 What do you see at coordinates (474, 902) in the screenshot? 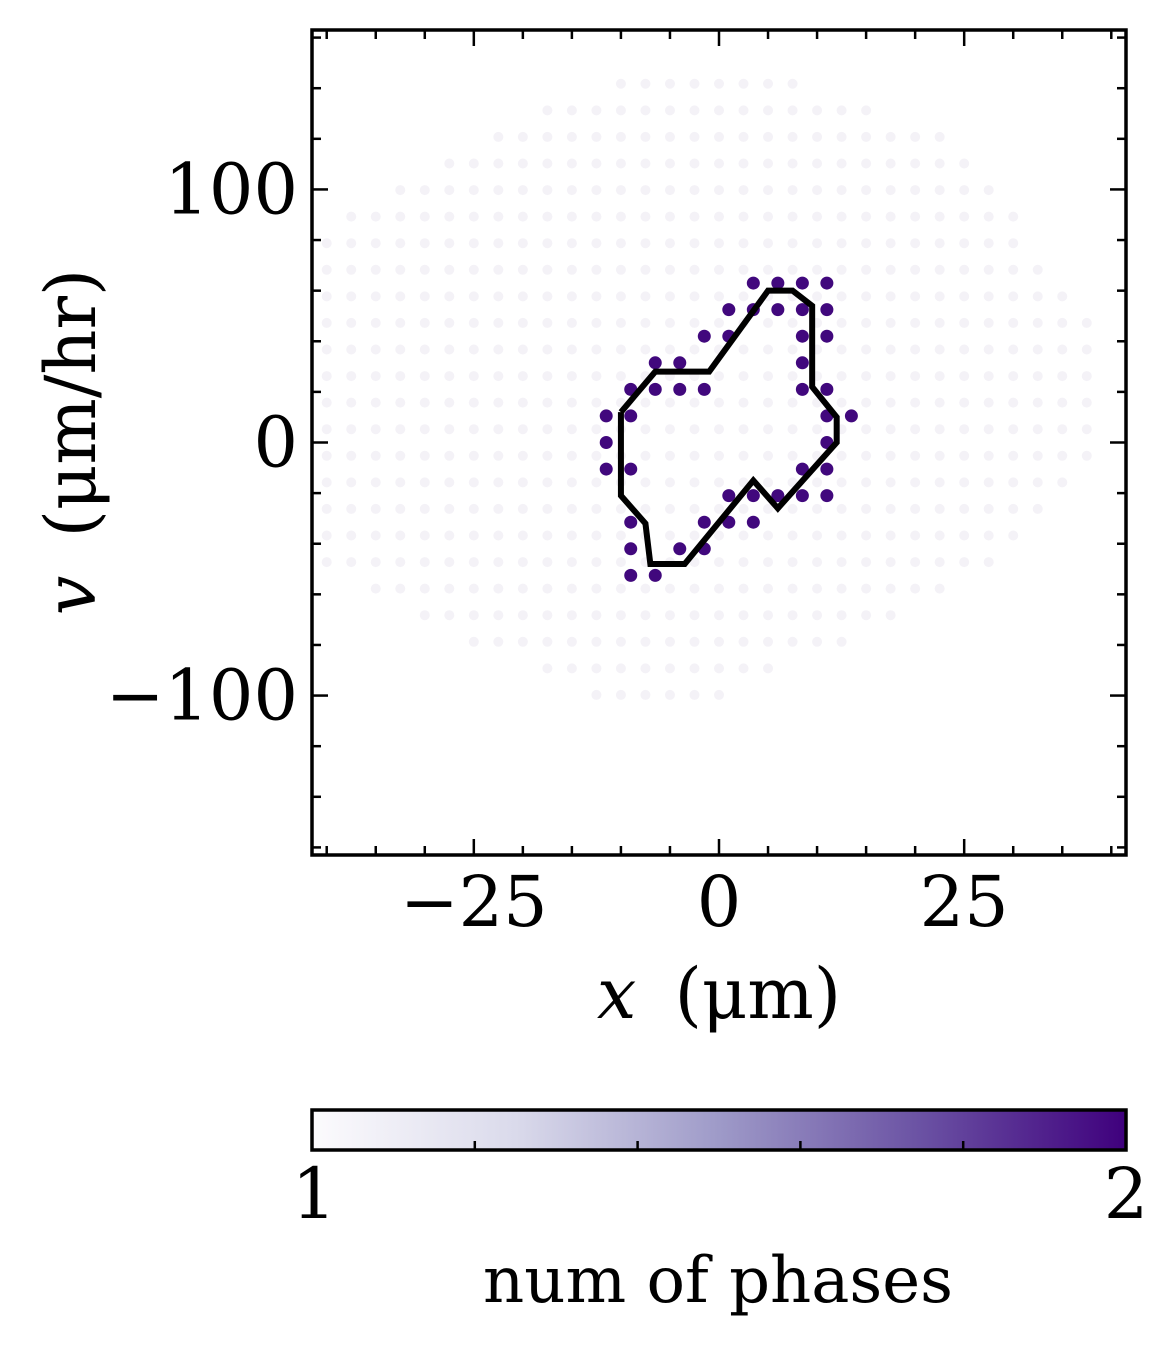
I see `x-tick-label: −25` at bounding box center [474, 902].